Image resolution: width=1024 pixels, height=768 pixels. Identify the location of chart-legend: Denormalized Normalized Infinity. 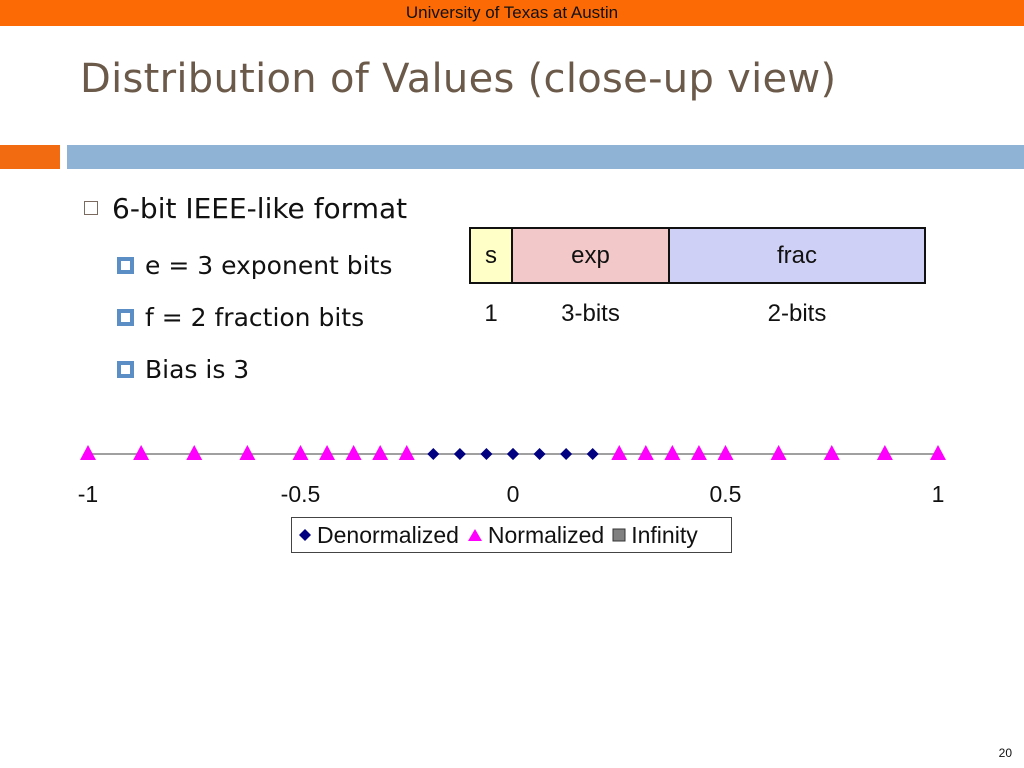
(511, 535).